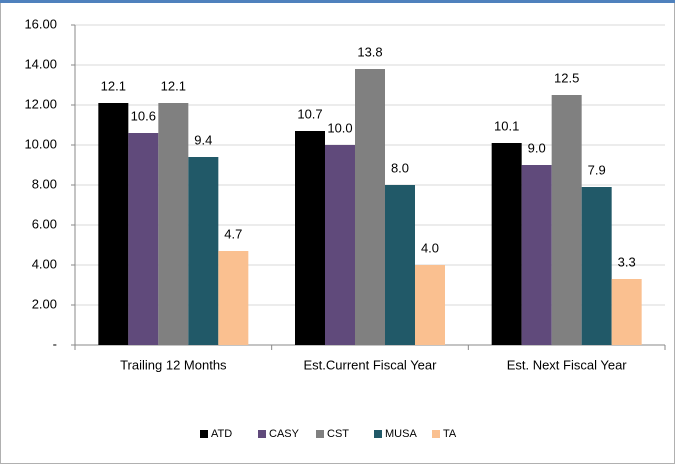 The width and height of the screenshot is (675, 464). What do you see at coordinates (430, 247) in the screenshot?
I see `data-label: 4.0` at bounding box center [430, 247].